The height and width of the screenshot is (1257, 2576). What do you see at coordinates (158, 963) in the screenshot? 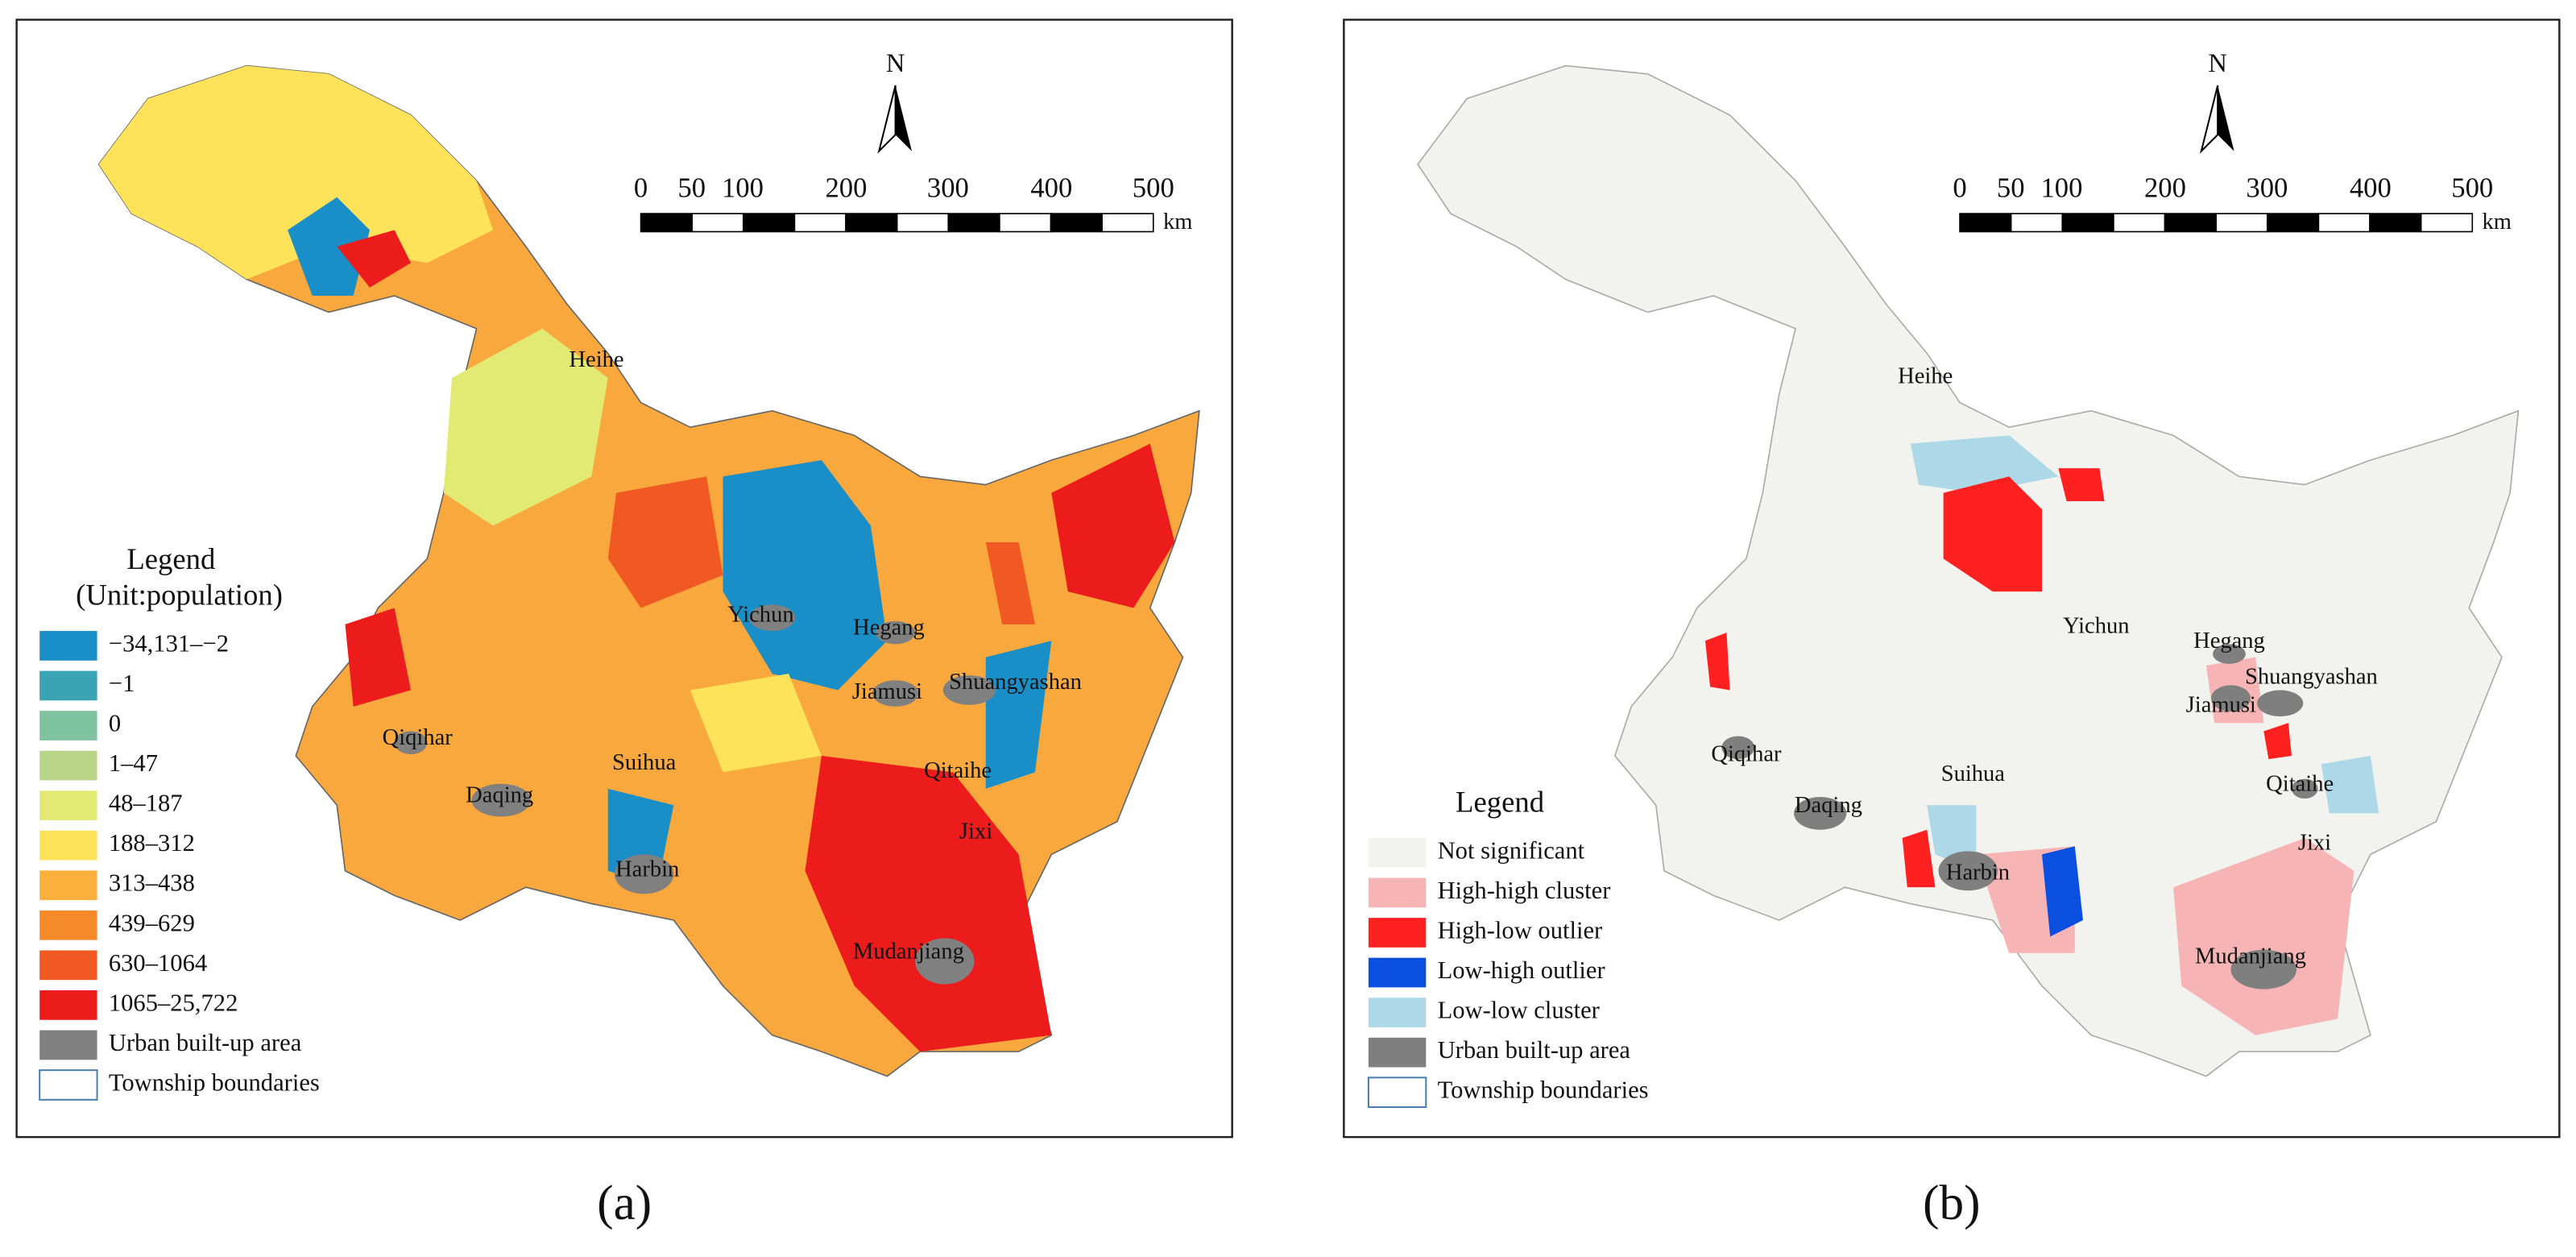
I see `legend-label: 630–1064` at bounding box center [158, 963].